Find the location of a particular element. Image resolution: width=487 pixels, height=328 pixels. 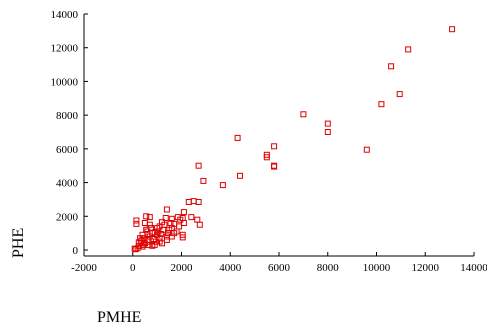

x-tick-group: -2000 0 2000 4000 6000 8000 10000 12000 14000 is located at coordinates (279, 263).